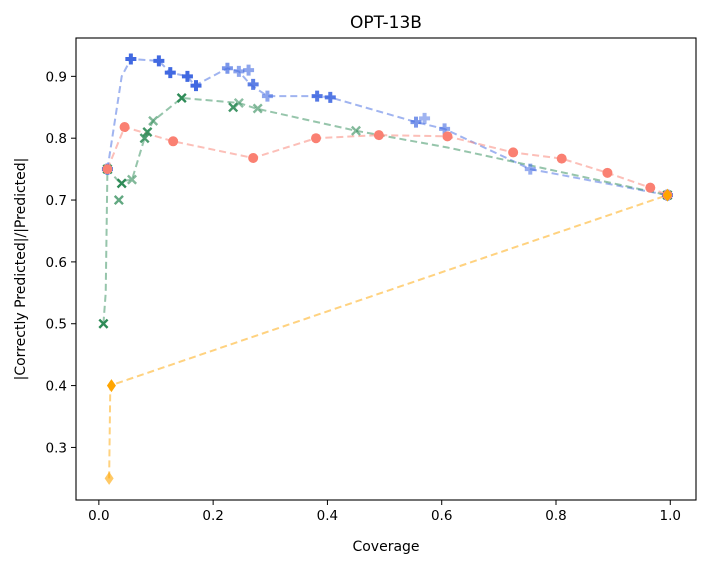 The width and height of the screenshot is (709, 566). Describe the element at coordinates (555, 516) in the screenshot. I see `x-tick-label: 0.8` at that location.